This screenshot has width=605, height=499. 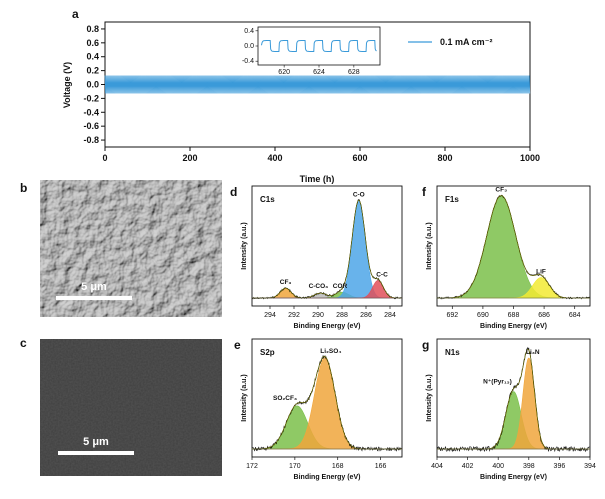 I want to click on peak-label: SO₂CF₃, so click(x=285, y=398).